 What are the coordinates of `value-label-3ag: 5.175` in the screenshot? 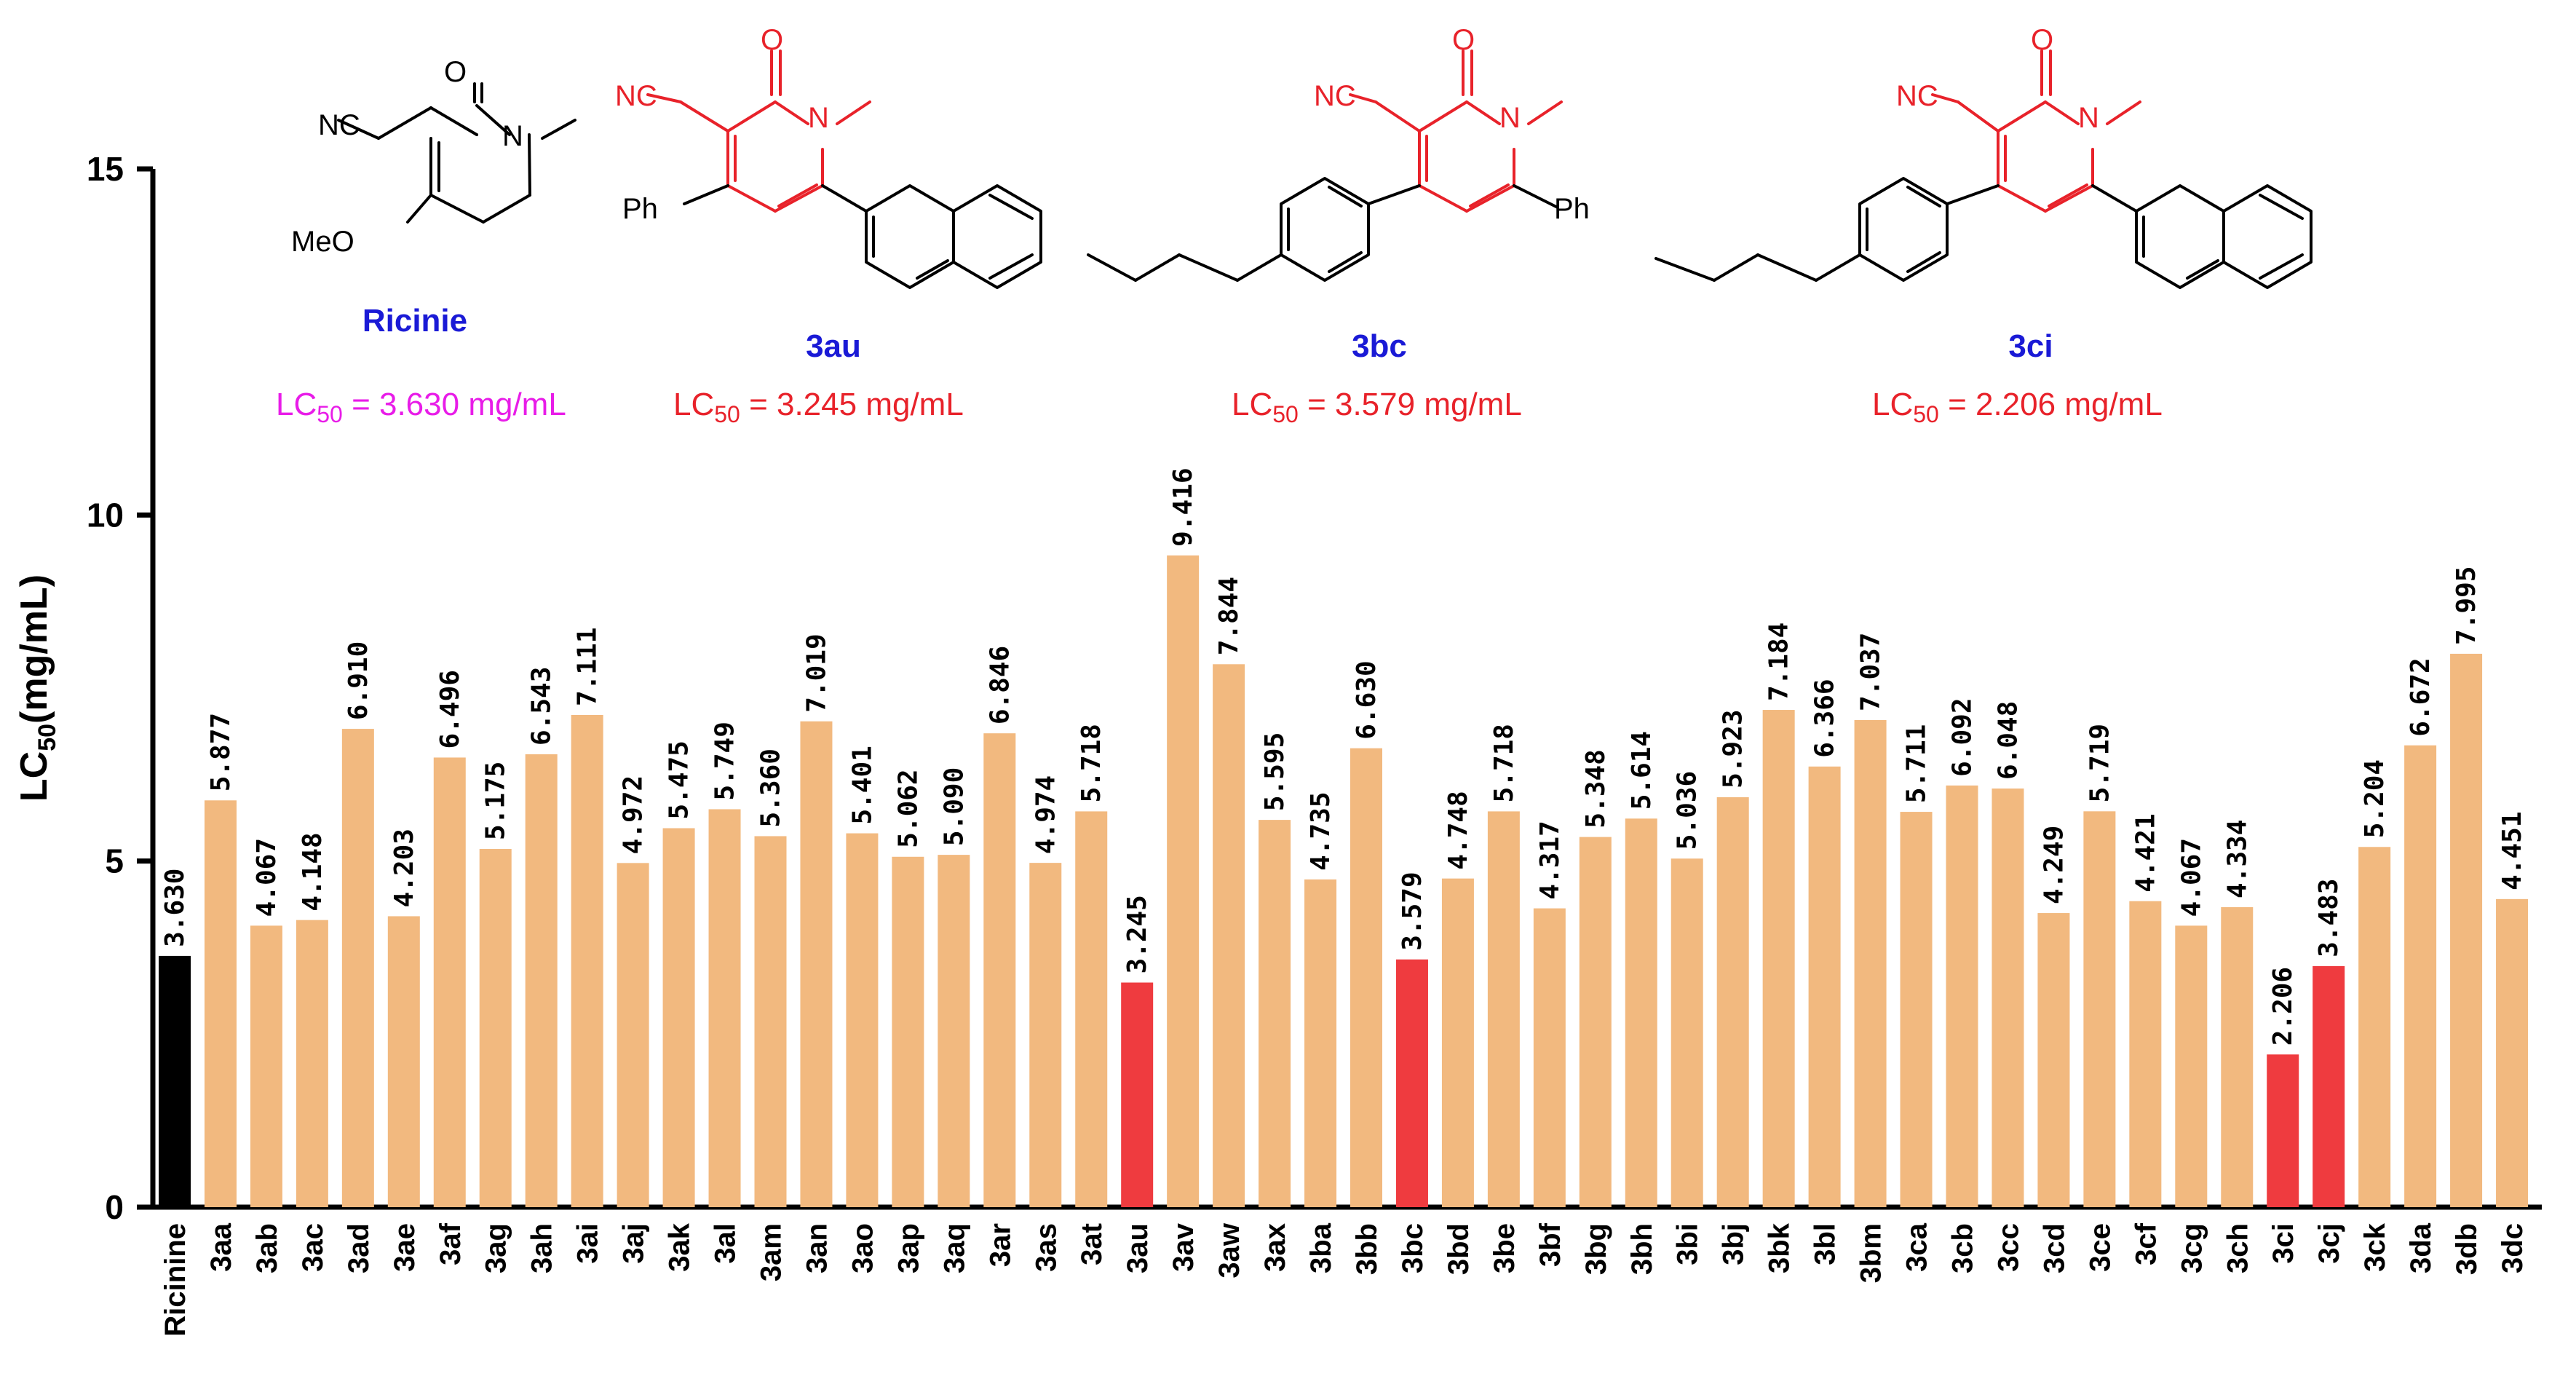 It's located at (496, 801).